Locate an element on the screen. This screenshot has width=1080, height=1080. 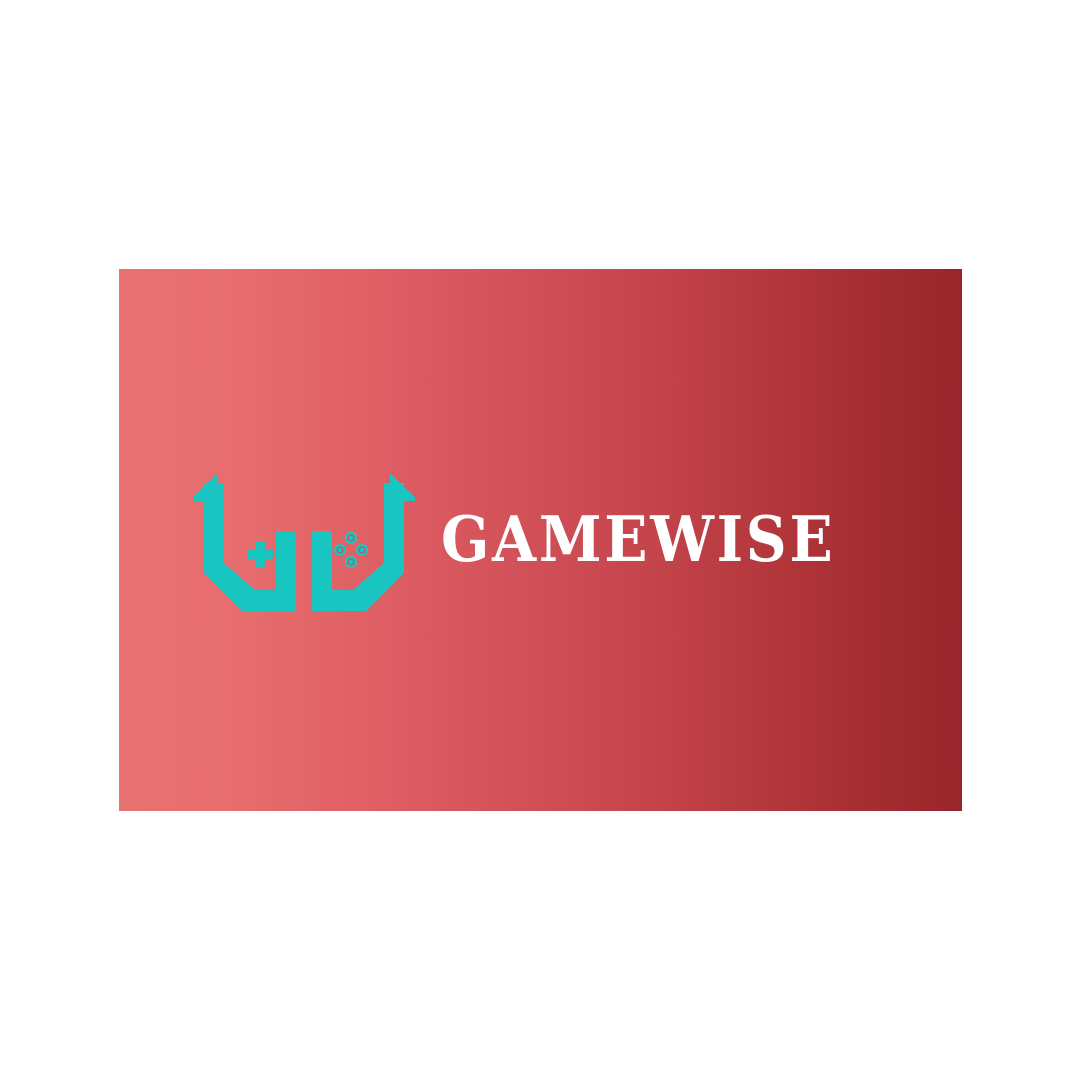
brand-name: GAMEWISE is located at coordinates (638, 539).